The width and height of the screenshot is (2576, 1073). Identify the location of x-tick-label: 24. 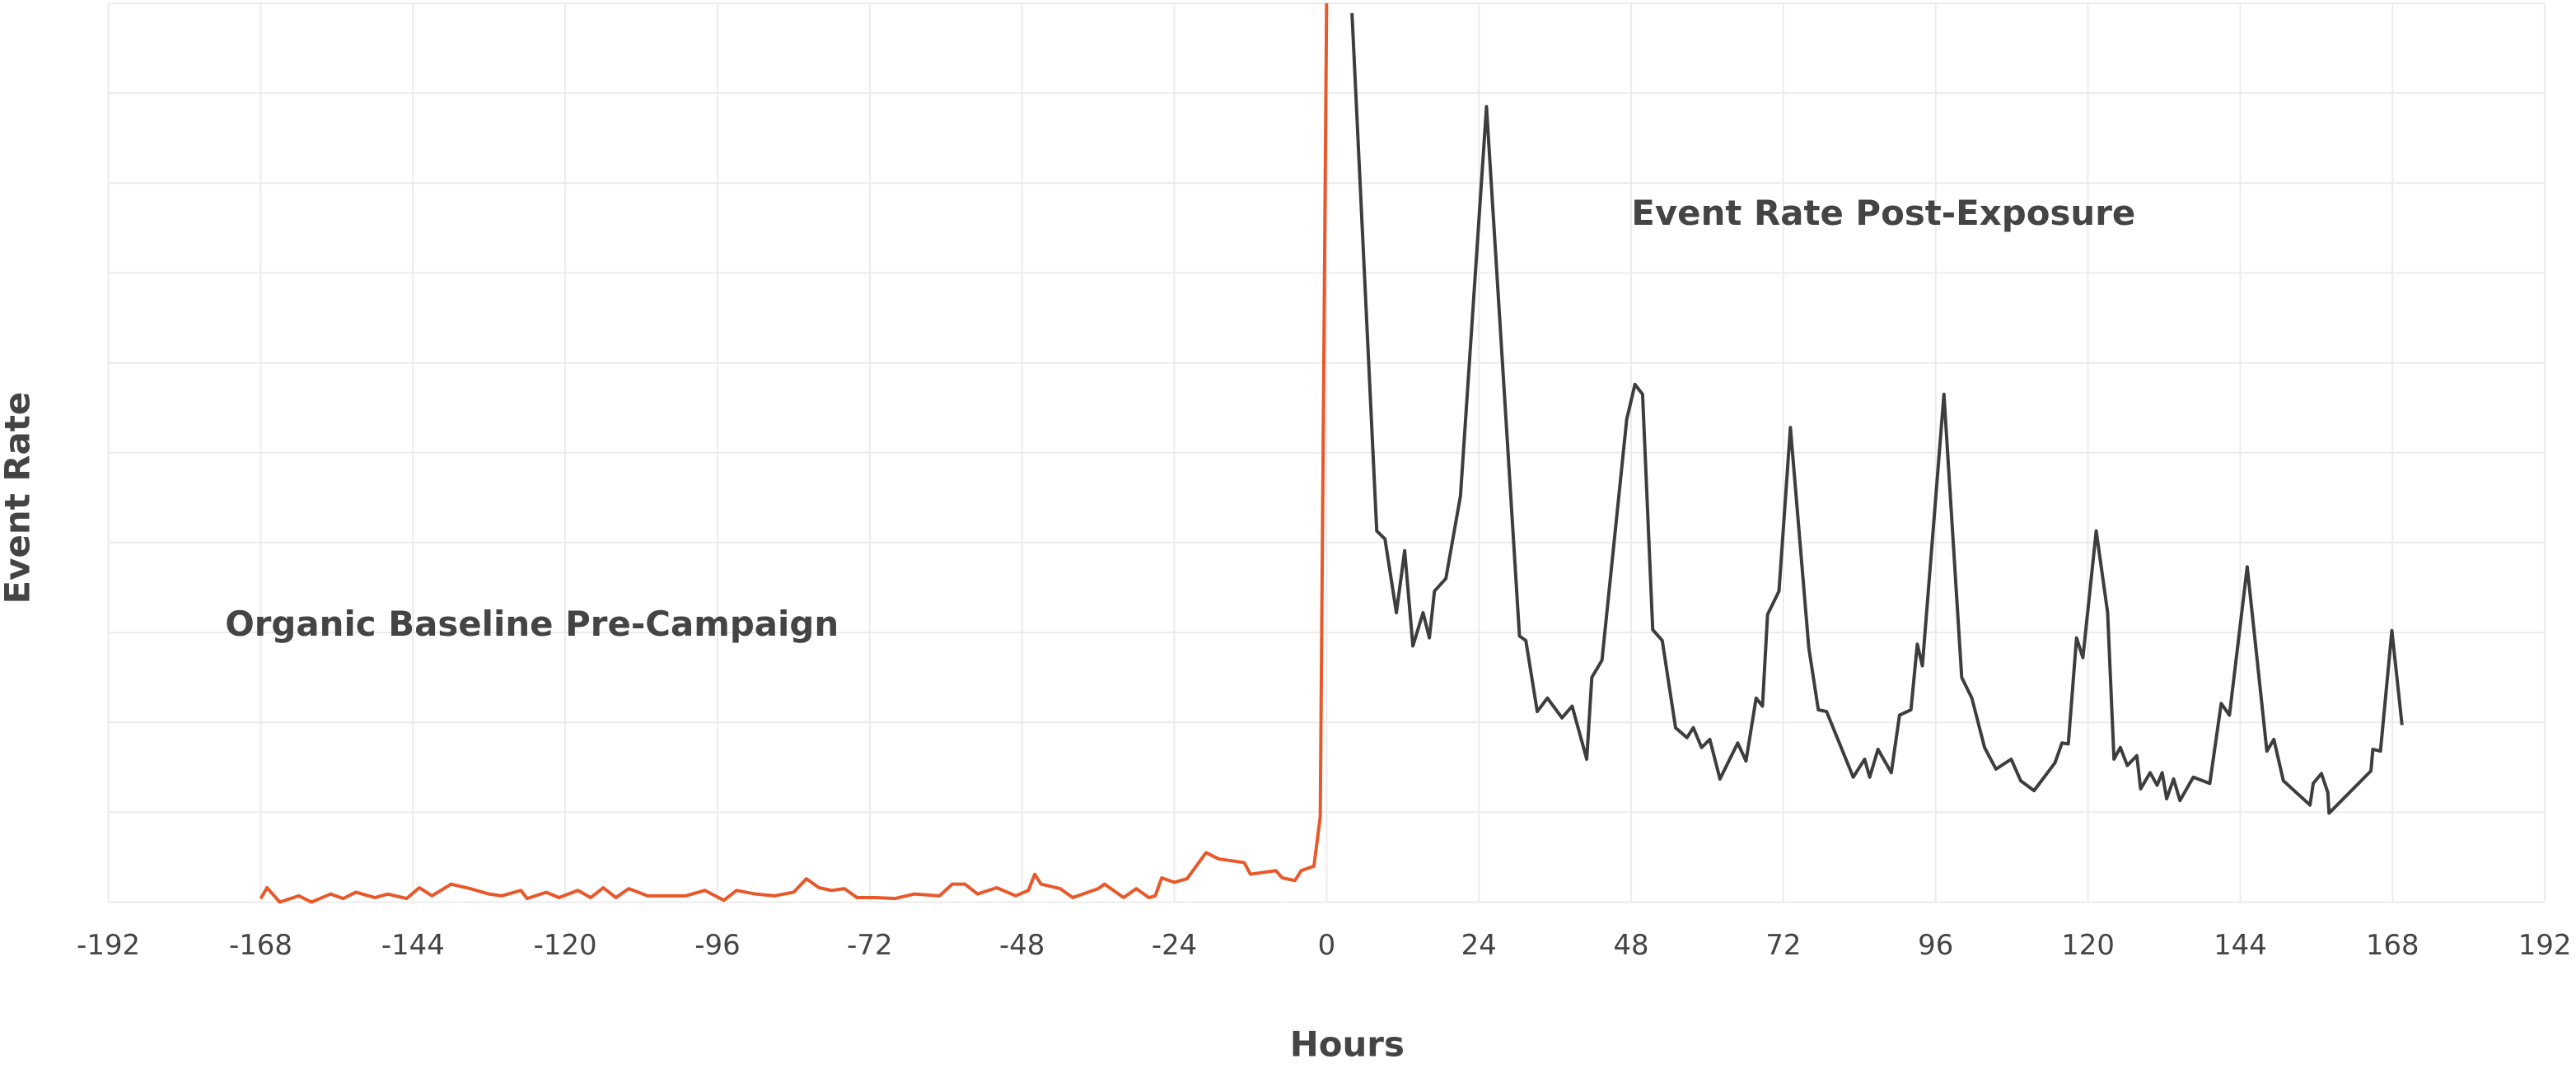
(1479, 945).